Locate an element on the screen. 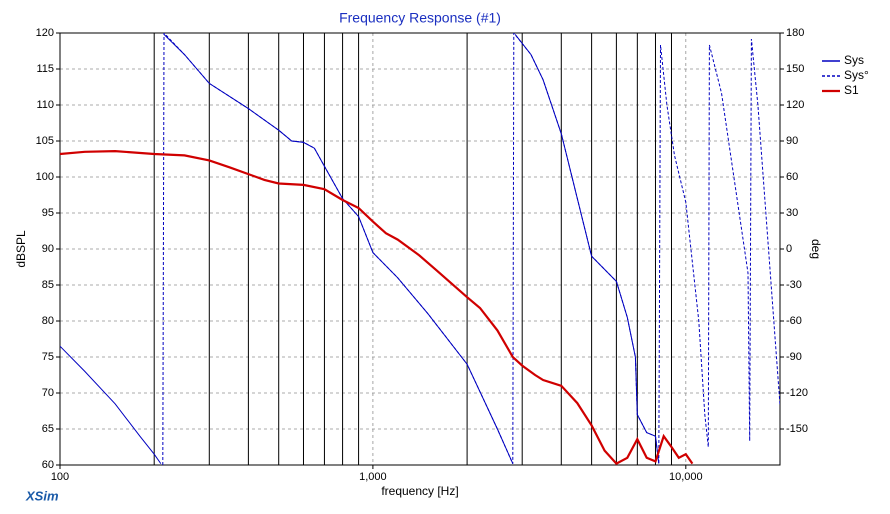  legend-label: Sys° is located at coordinates (856, 75).